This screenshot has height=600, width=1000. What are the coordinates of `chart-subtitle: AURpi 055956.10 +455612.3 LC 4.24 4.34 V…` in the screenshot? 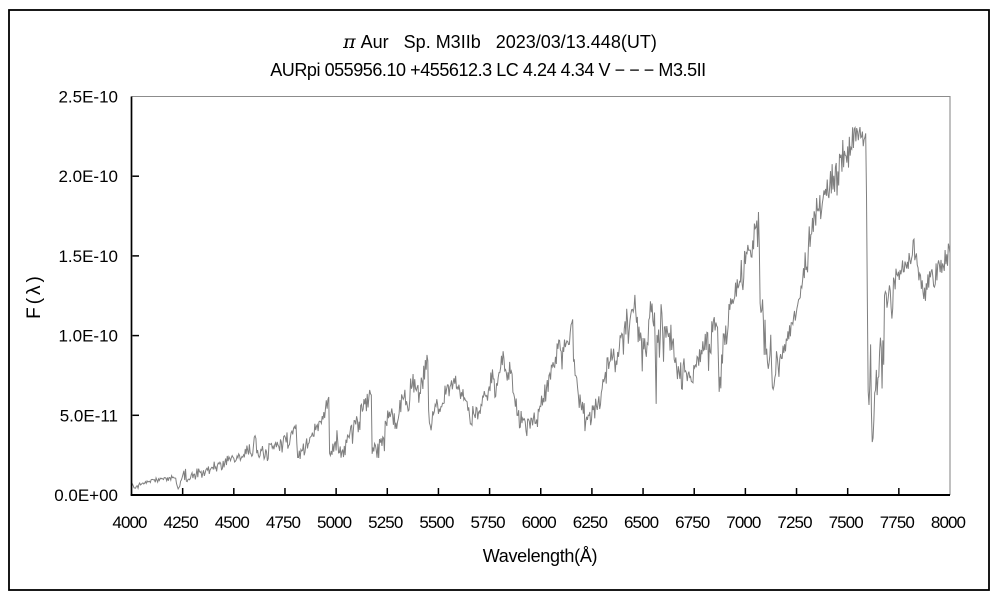 It's located at (487, 70).